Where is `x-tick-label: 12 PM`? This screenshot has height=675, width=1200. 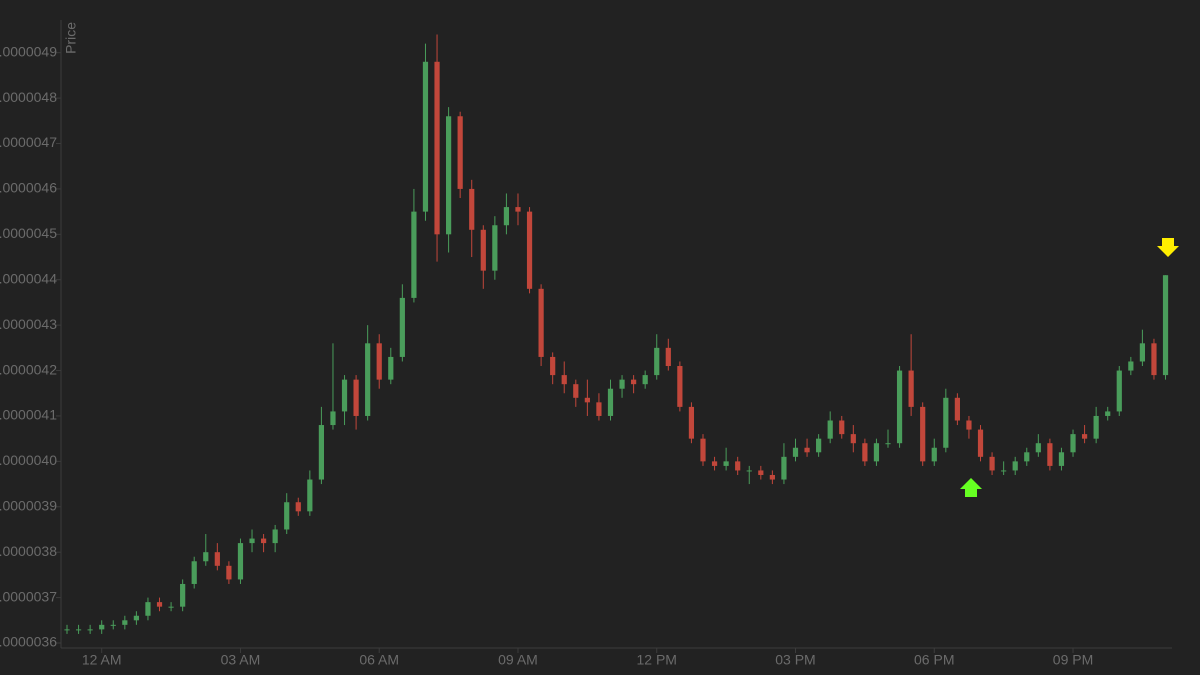
x-tick-label: 12 PM is located at coordinates (657, 660).